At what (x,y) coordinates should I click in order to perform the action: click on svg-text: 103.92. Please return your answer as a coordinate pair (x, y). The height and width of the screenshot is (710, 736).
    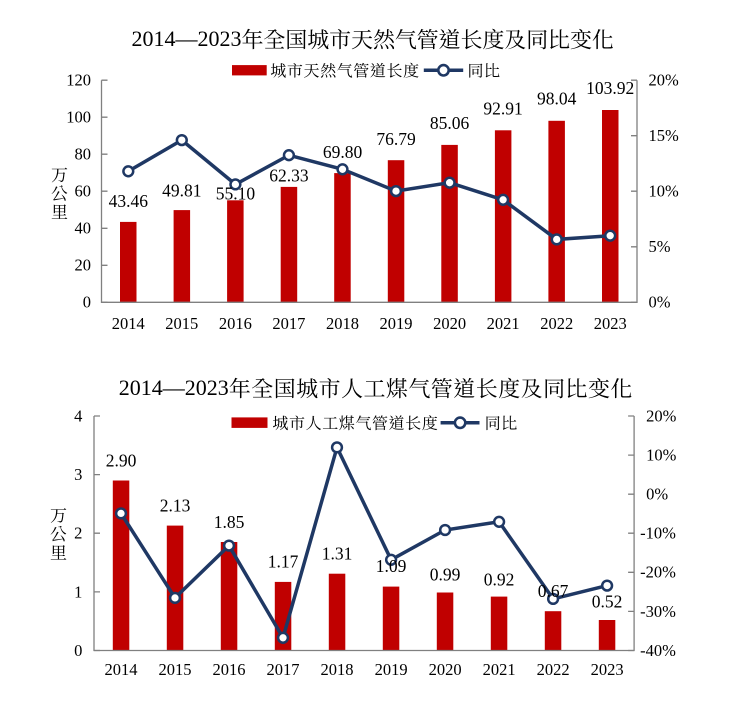
    Looking at the image, I should click on (610, 88).